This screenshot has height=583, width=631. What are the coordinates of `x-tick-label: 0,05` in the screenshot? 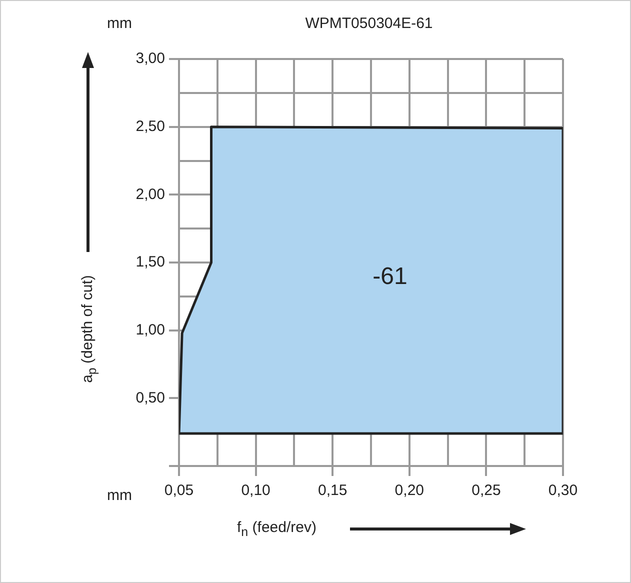 It's located at (179, 491).